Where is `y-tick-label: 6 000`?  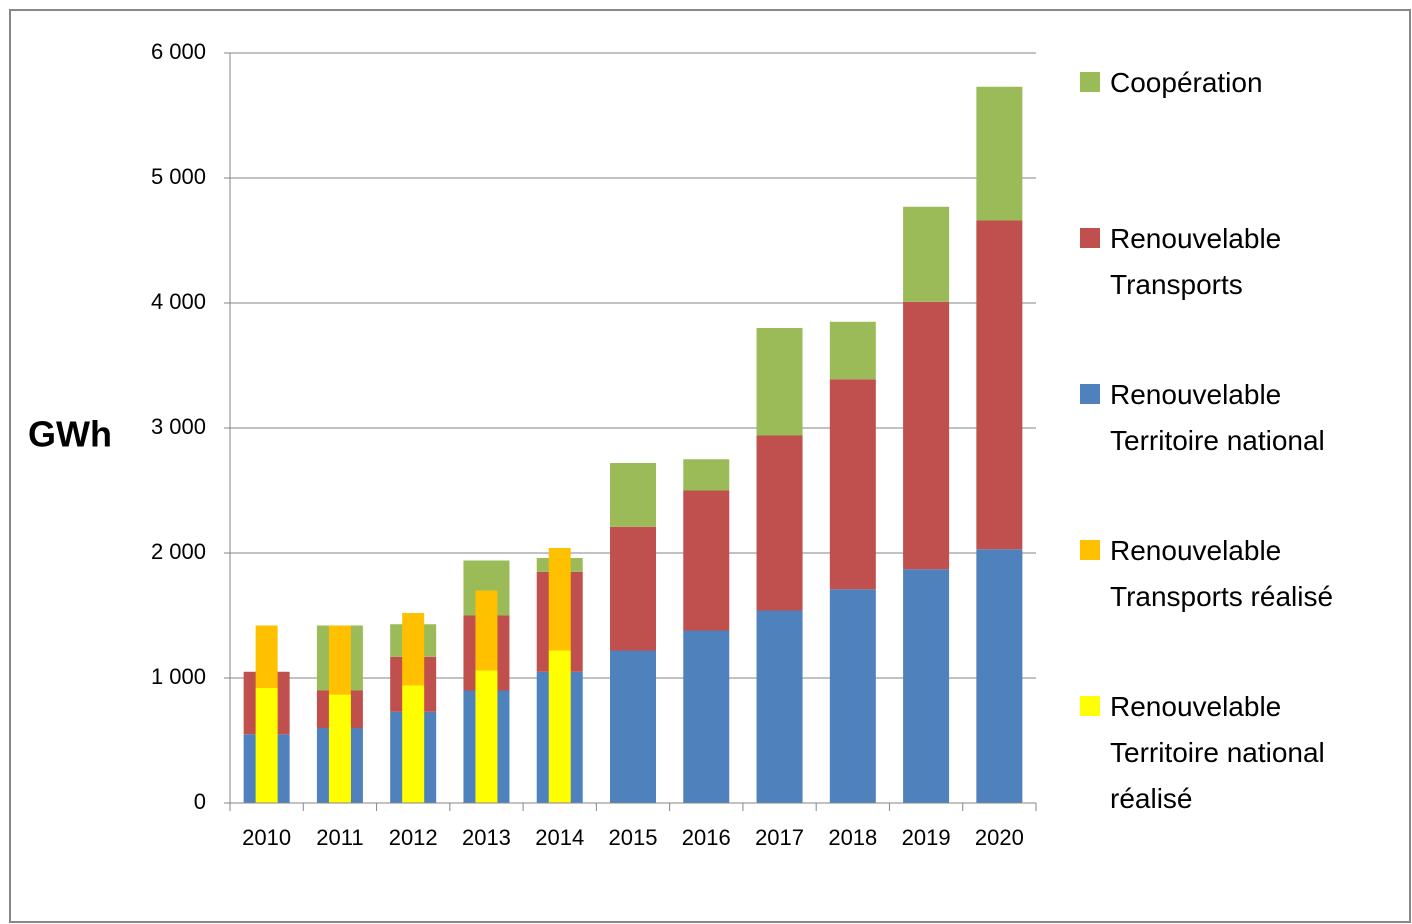 y-tick-label: 6 000 is located at coordinates (178, 51).